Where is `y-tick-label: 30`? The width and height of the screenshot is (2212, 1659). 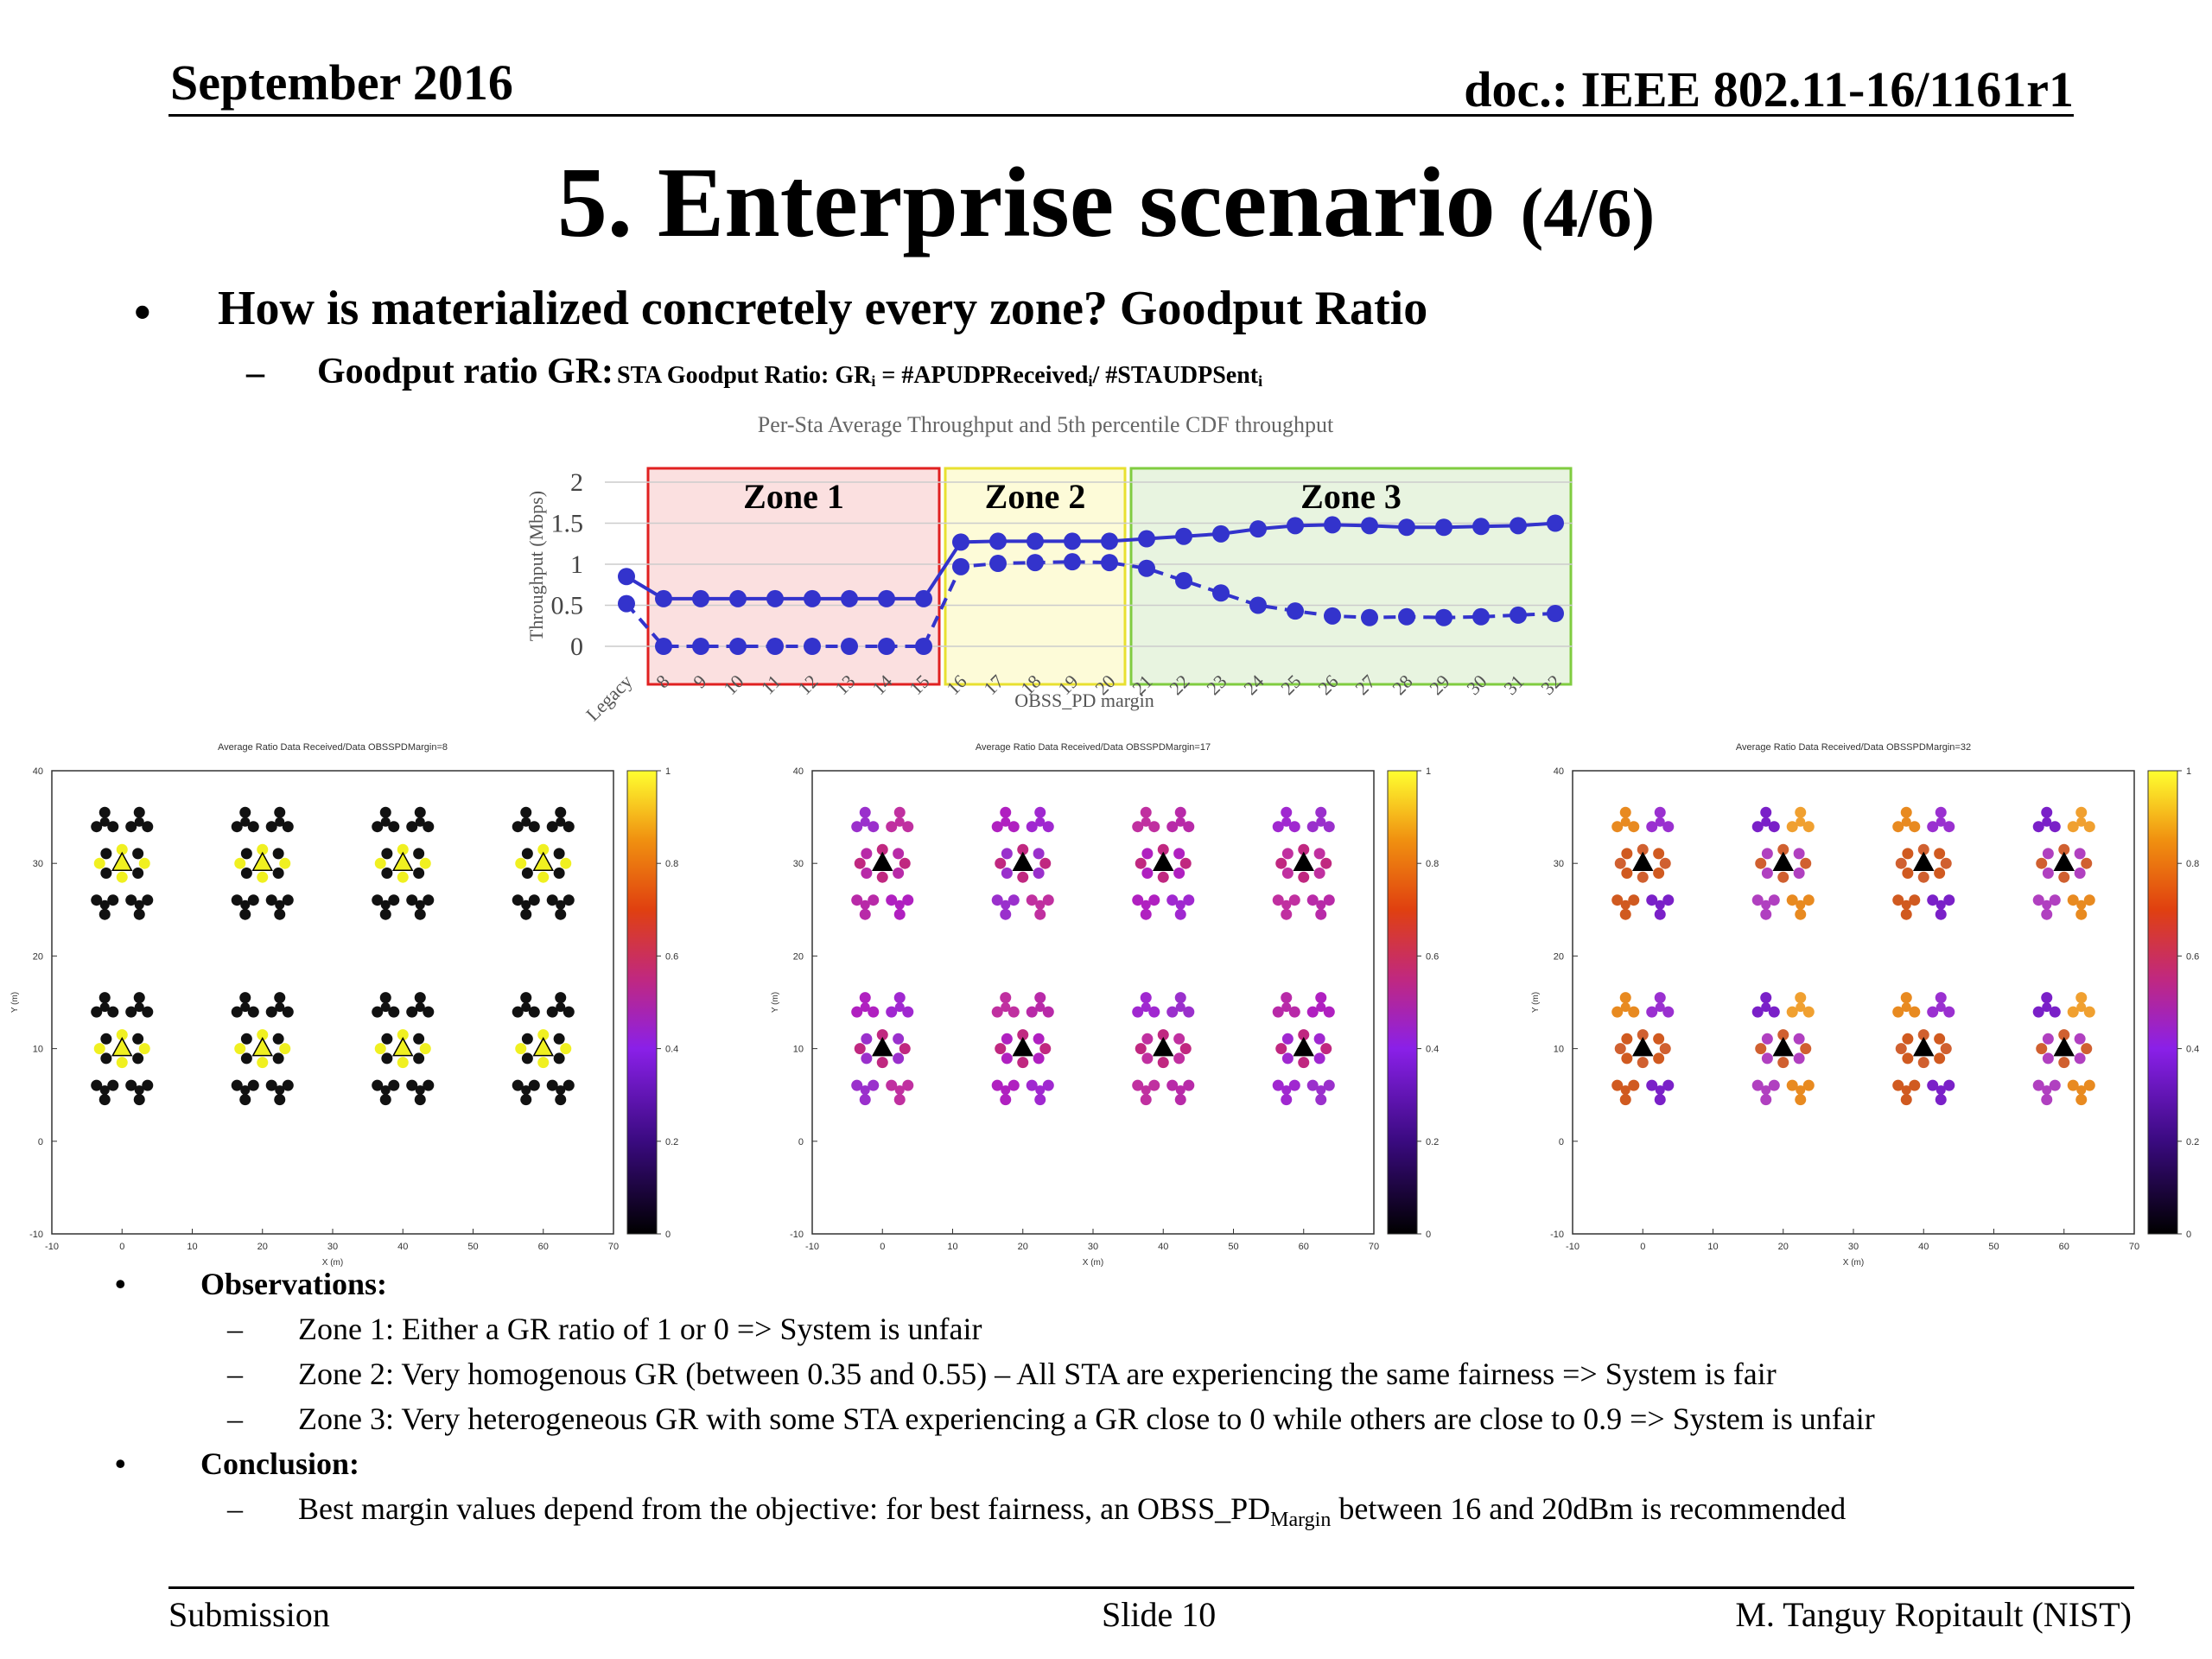
y-tick-label: 30 is located at coordinates (798, 864).